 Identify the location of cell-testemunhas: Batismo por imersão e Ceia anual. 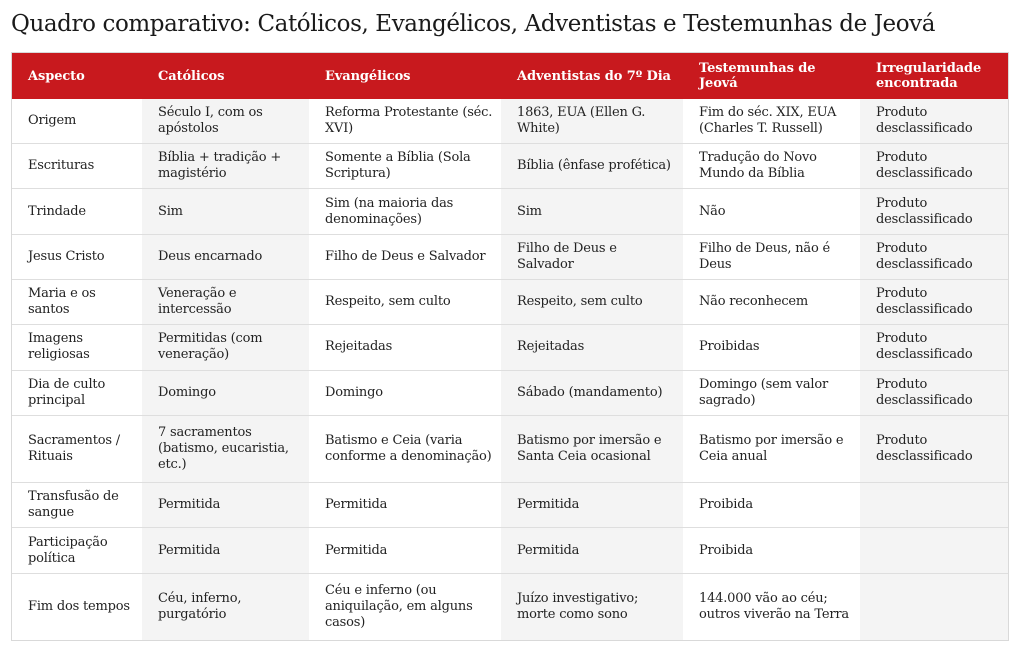
(771, 448).